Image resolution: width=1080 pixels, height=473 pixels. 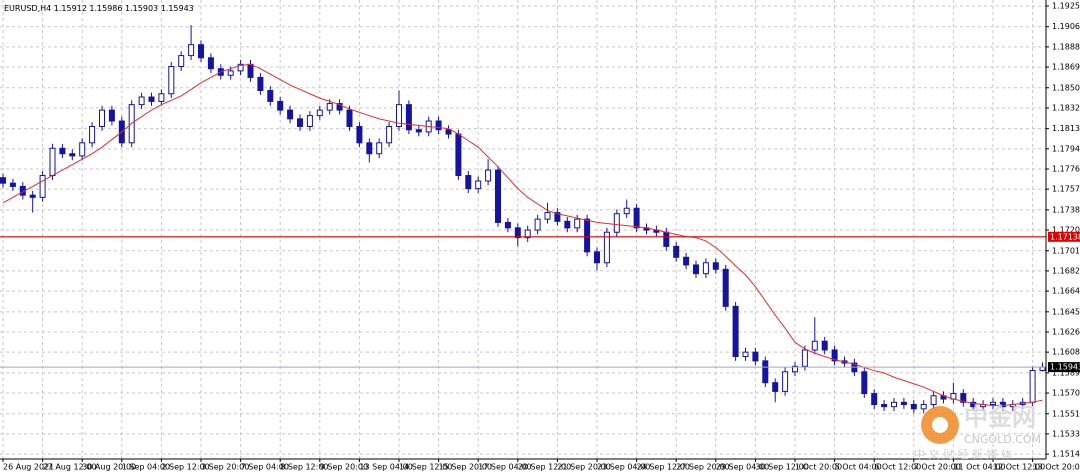 I want to click on y-tick-label: 1.18320, so click(x=1066, y=107).